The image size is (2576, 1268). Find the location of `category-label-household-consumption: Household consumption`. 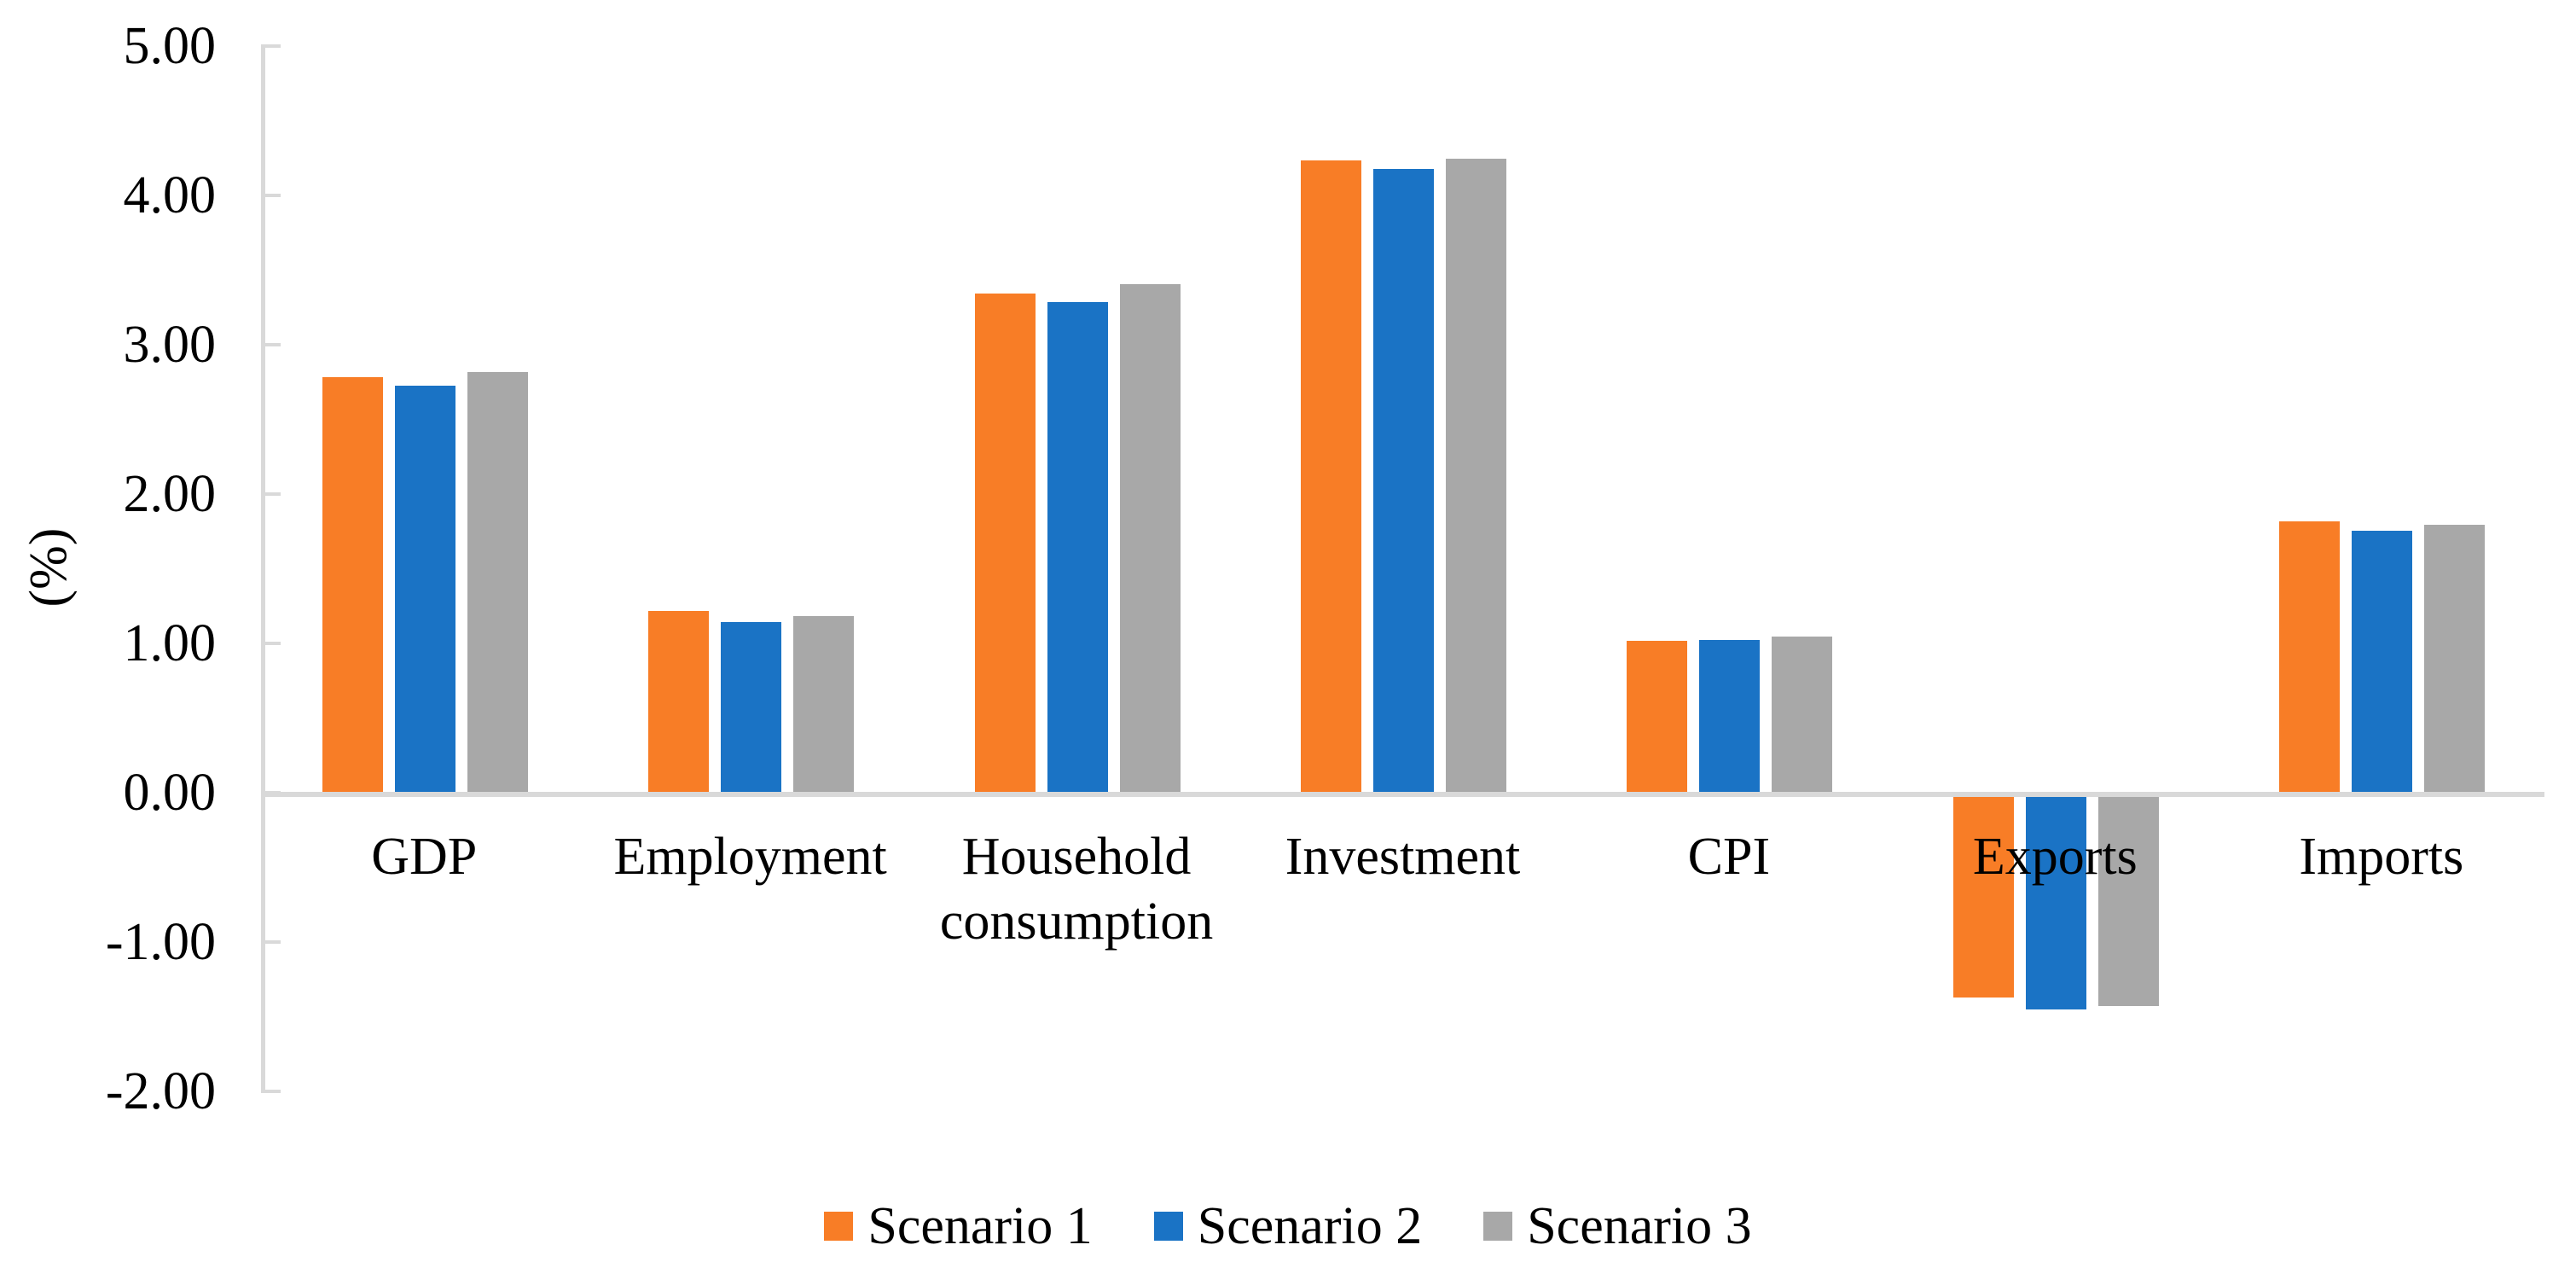

category-label-household-consumption: Household consumption is located at coordinates (1076, 889).